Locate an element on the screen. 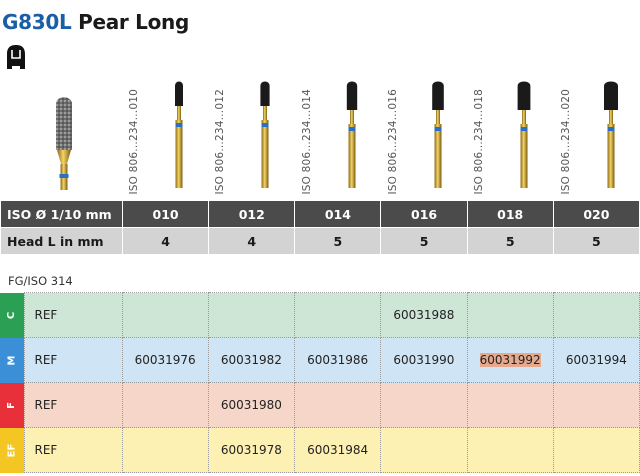  ref-row-c: C REF 60031988 is located at coordinates (320, 315).